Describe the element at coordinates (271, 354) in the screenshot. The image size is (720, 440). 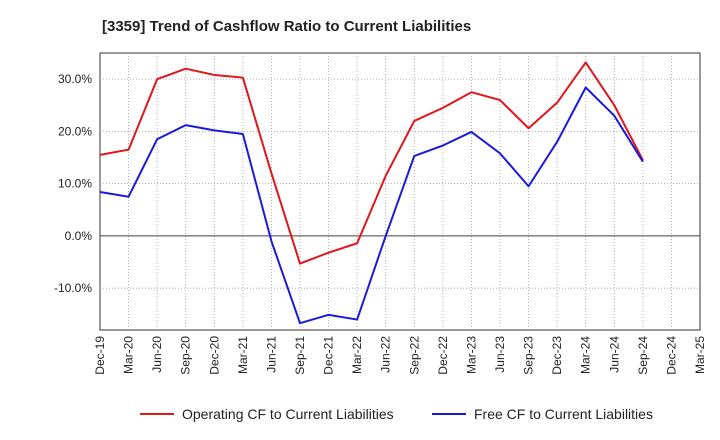
I see `x-tick-label: Jun-21` at that location.